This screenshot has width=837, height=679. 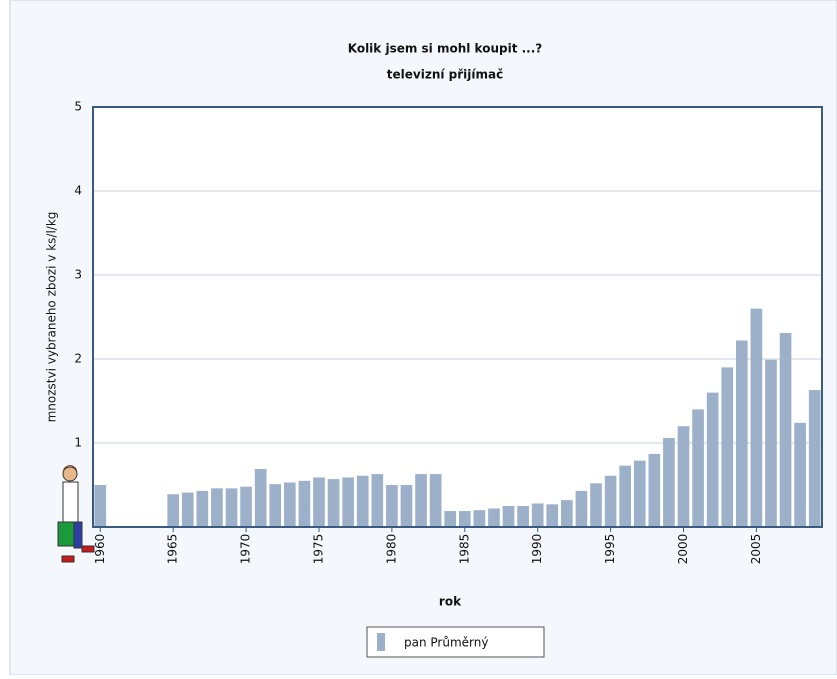 What do you see at coordinates (381, 642) in the screenshot?
I see `legend-swatch` at bounding box center [381, 642].